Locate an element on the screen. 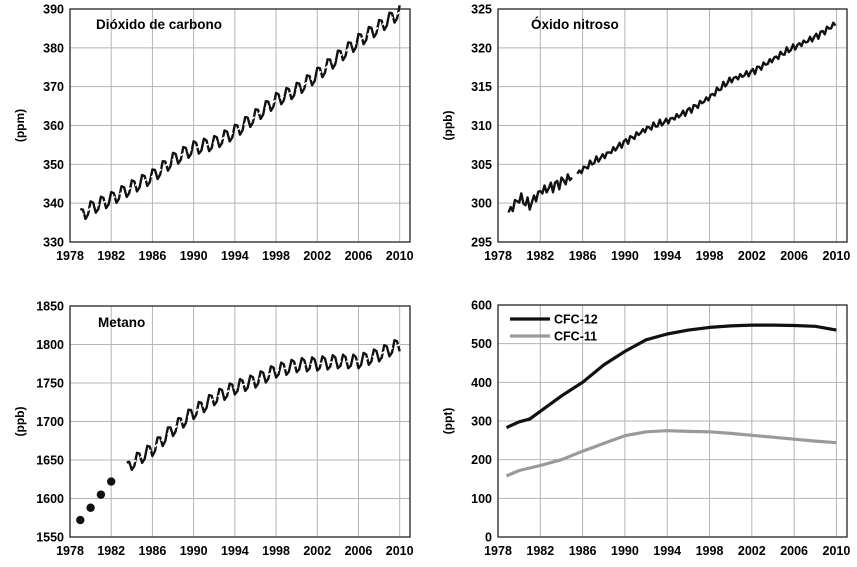 This screenshot has width=857, height=567. y-tick-label: 1600 is located at coordinates (50, 499).